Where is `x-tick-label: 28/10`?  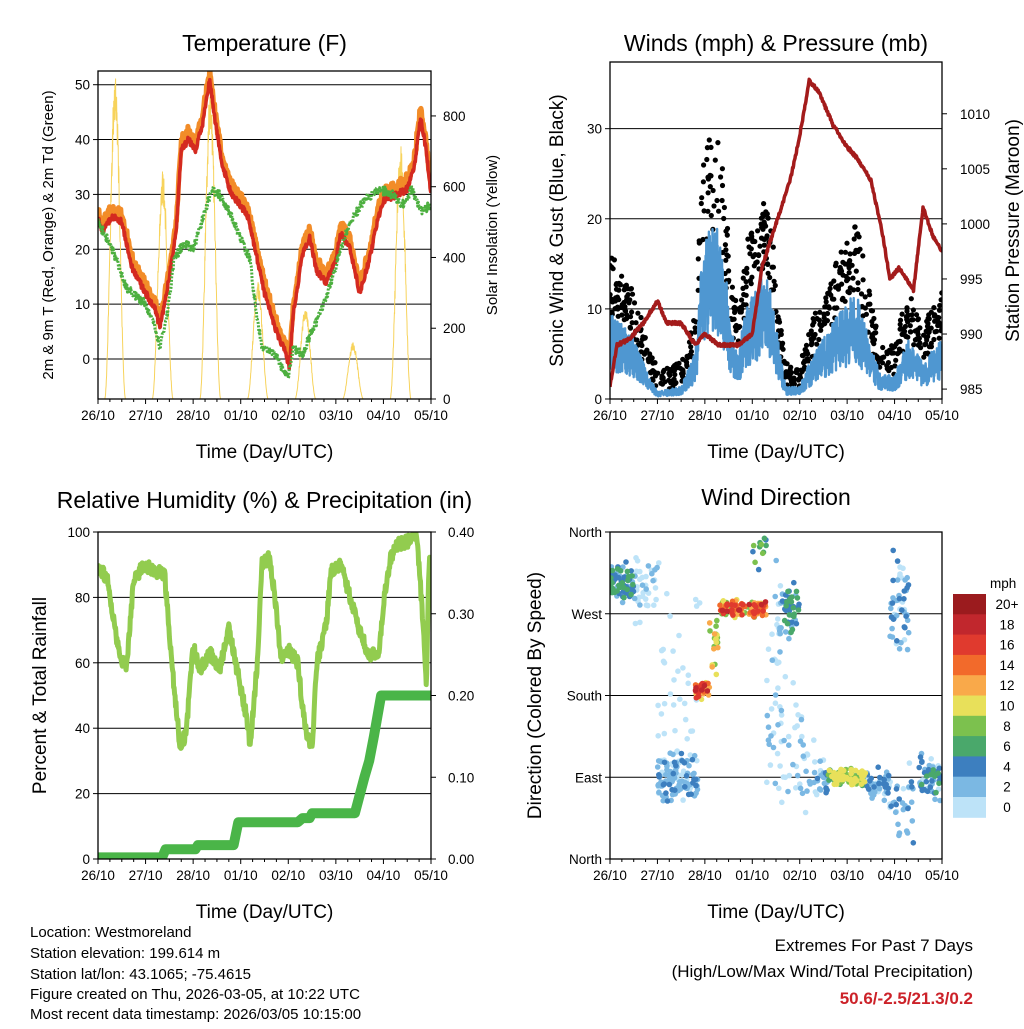
x-tick-label: 28/10 is located at coordinates (705, 875).